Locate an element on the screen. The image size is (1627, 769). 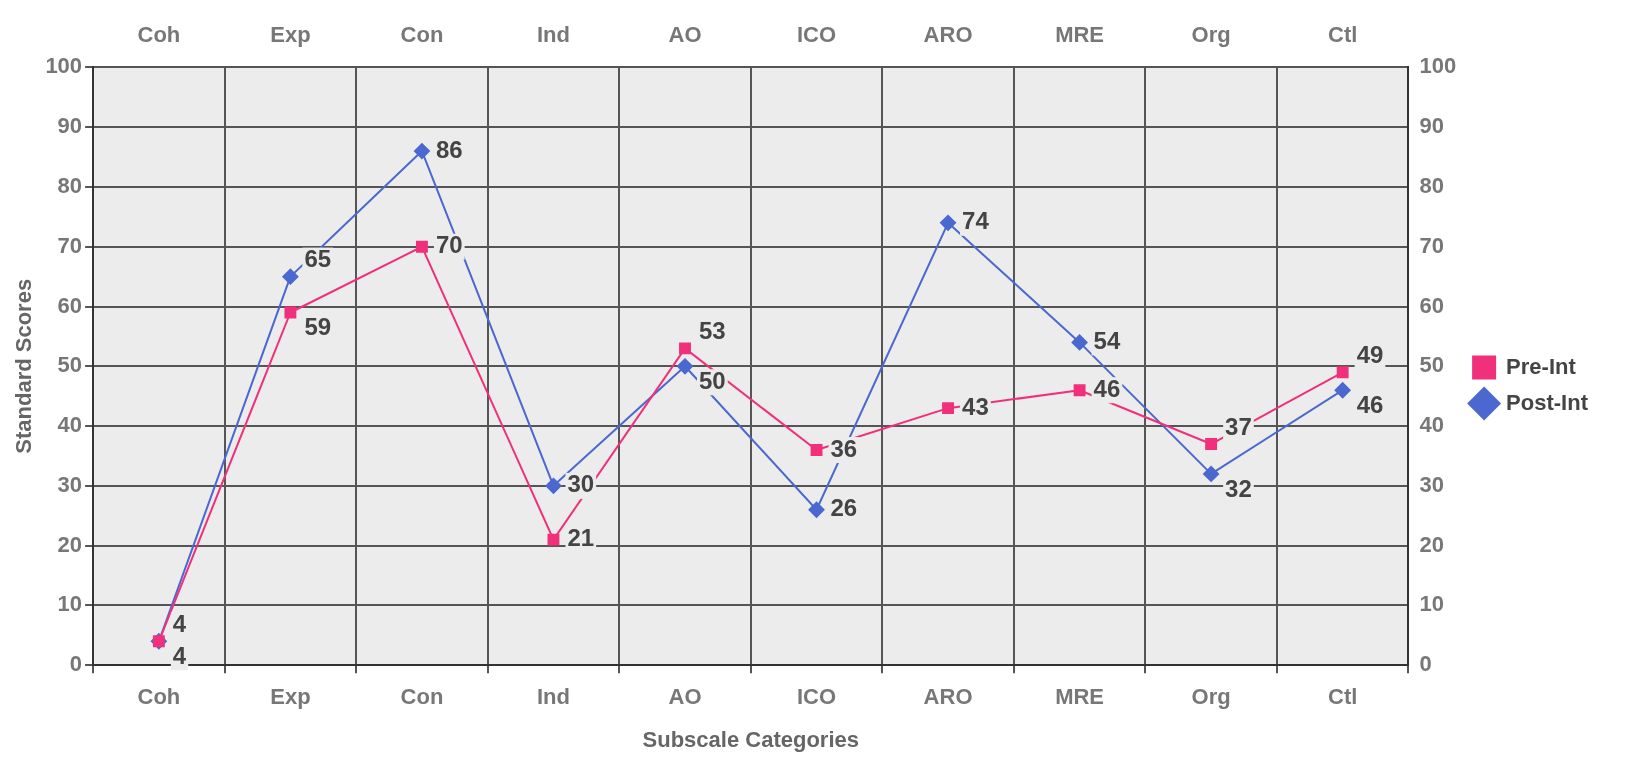
data-label: 53 is located at coordinates (712, 330).